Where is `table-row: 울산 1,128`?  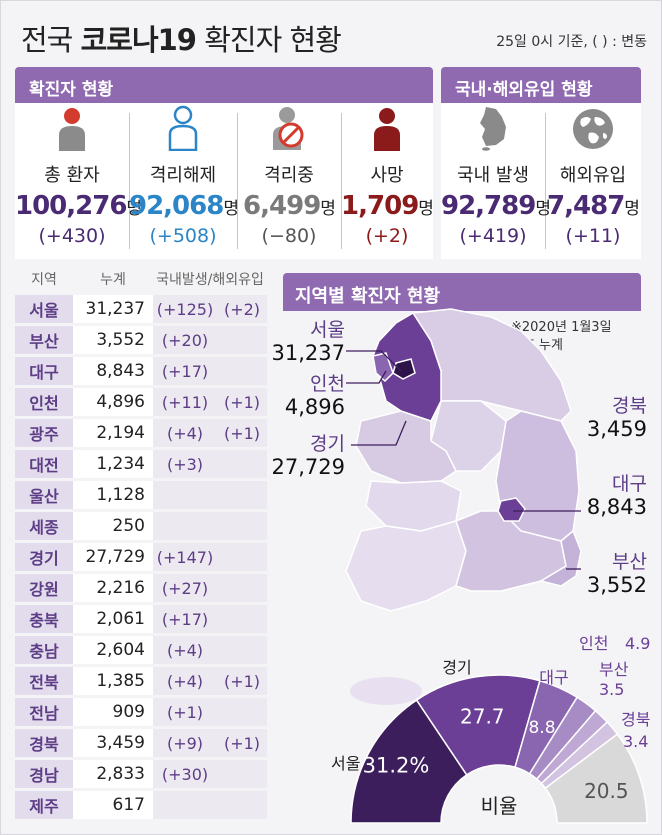
table-row: 울산 1,128 is located at coordinates (141, 495).